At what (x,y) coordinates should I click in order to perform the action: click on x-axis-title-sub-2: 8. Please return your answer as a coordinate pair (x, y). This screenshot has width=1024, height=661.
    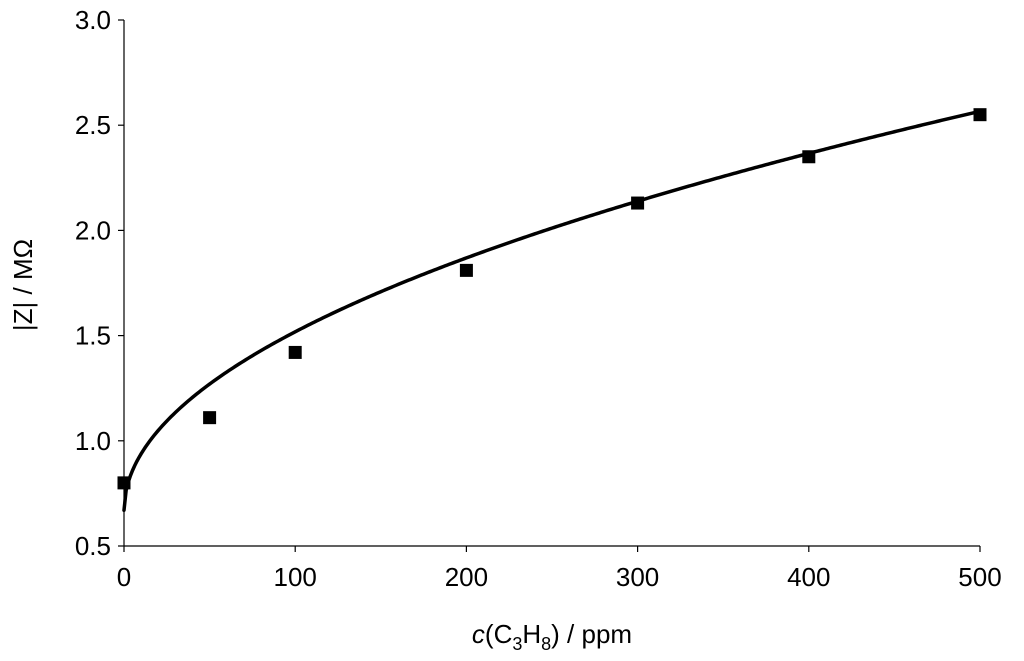
    Looking at the image, I should click on (546, 644).